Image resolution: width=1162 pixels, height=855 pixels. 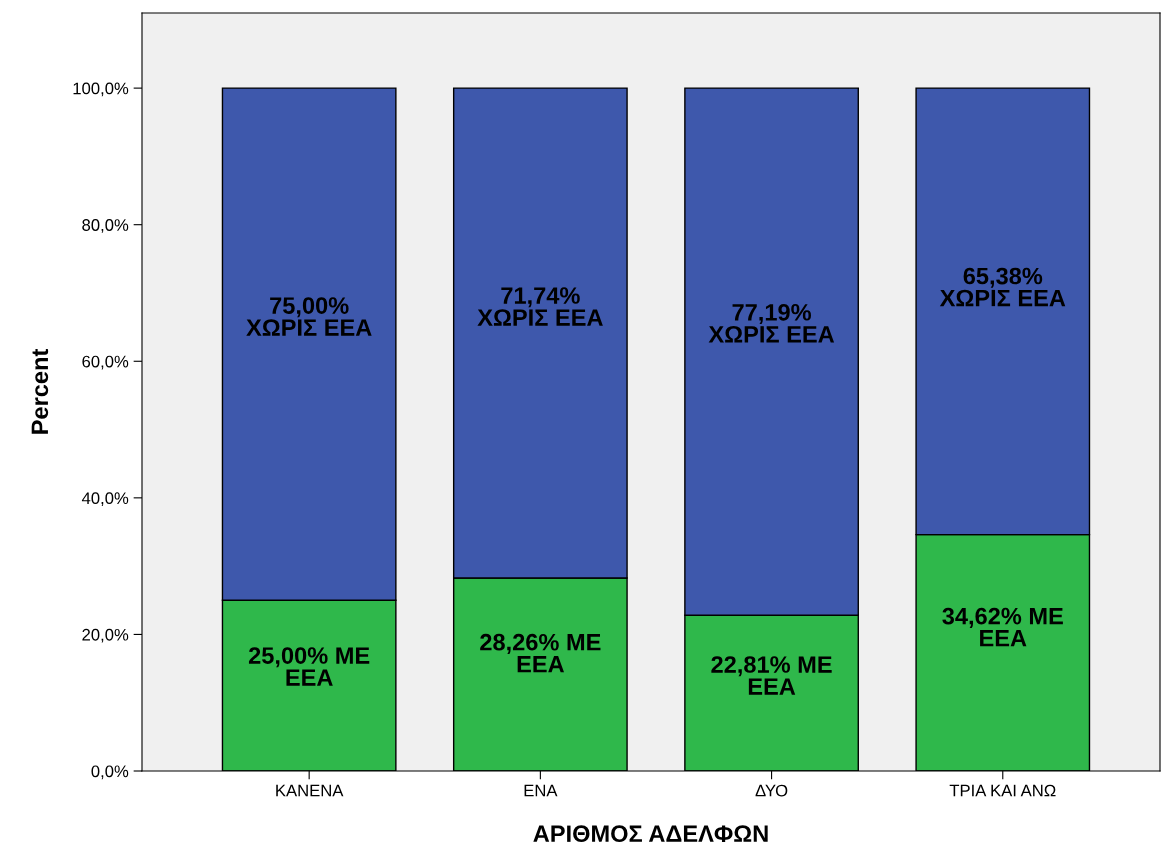 I want to click on data-label: 34,62% ΜΕ ΕΕΑ, so click(x=1002, y=627).